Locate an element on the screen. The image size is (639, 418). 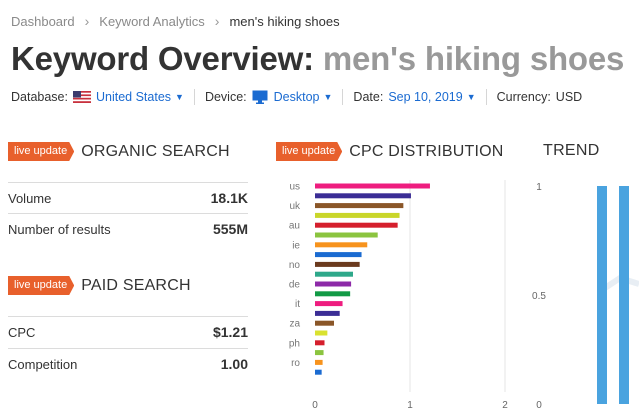
y-tick-label: ie is located at coordinates (296, 245).